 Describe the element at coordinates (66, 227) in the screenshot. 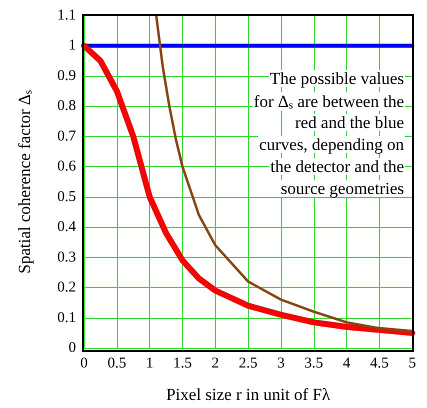

I see `y-tick-label: 0.4` at that location.